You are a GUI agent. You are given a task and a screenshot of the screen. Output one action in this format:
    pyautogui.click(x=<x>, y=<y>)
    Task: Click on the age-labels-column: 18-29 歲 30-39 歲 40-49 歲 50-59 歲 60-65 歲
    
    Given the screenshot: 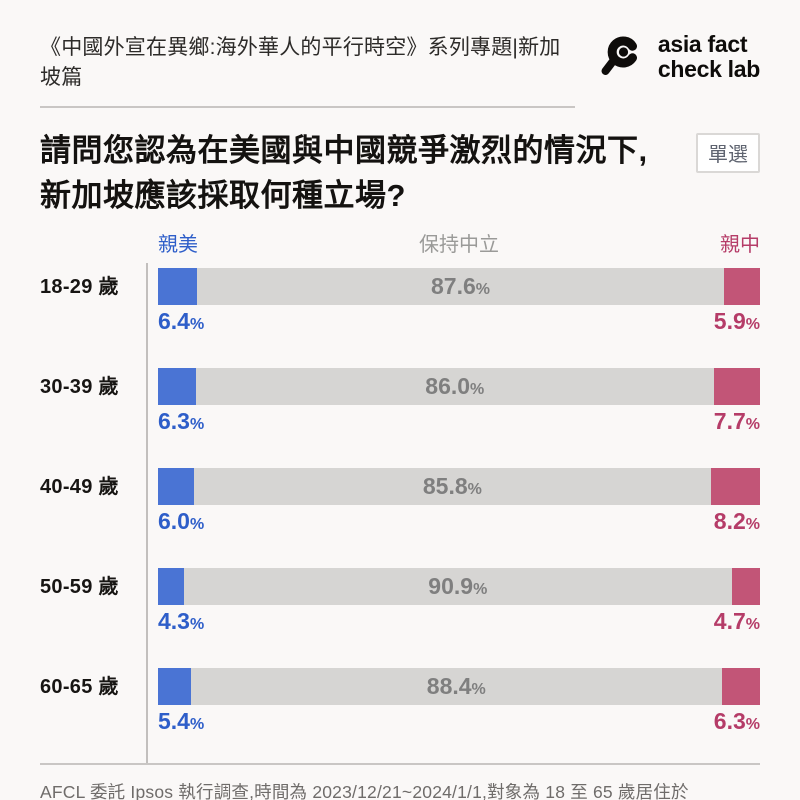 What is the action you would take?
    pyautogui.click(x=93, y=513)
    